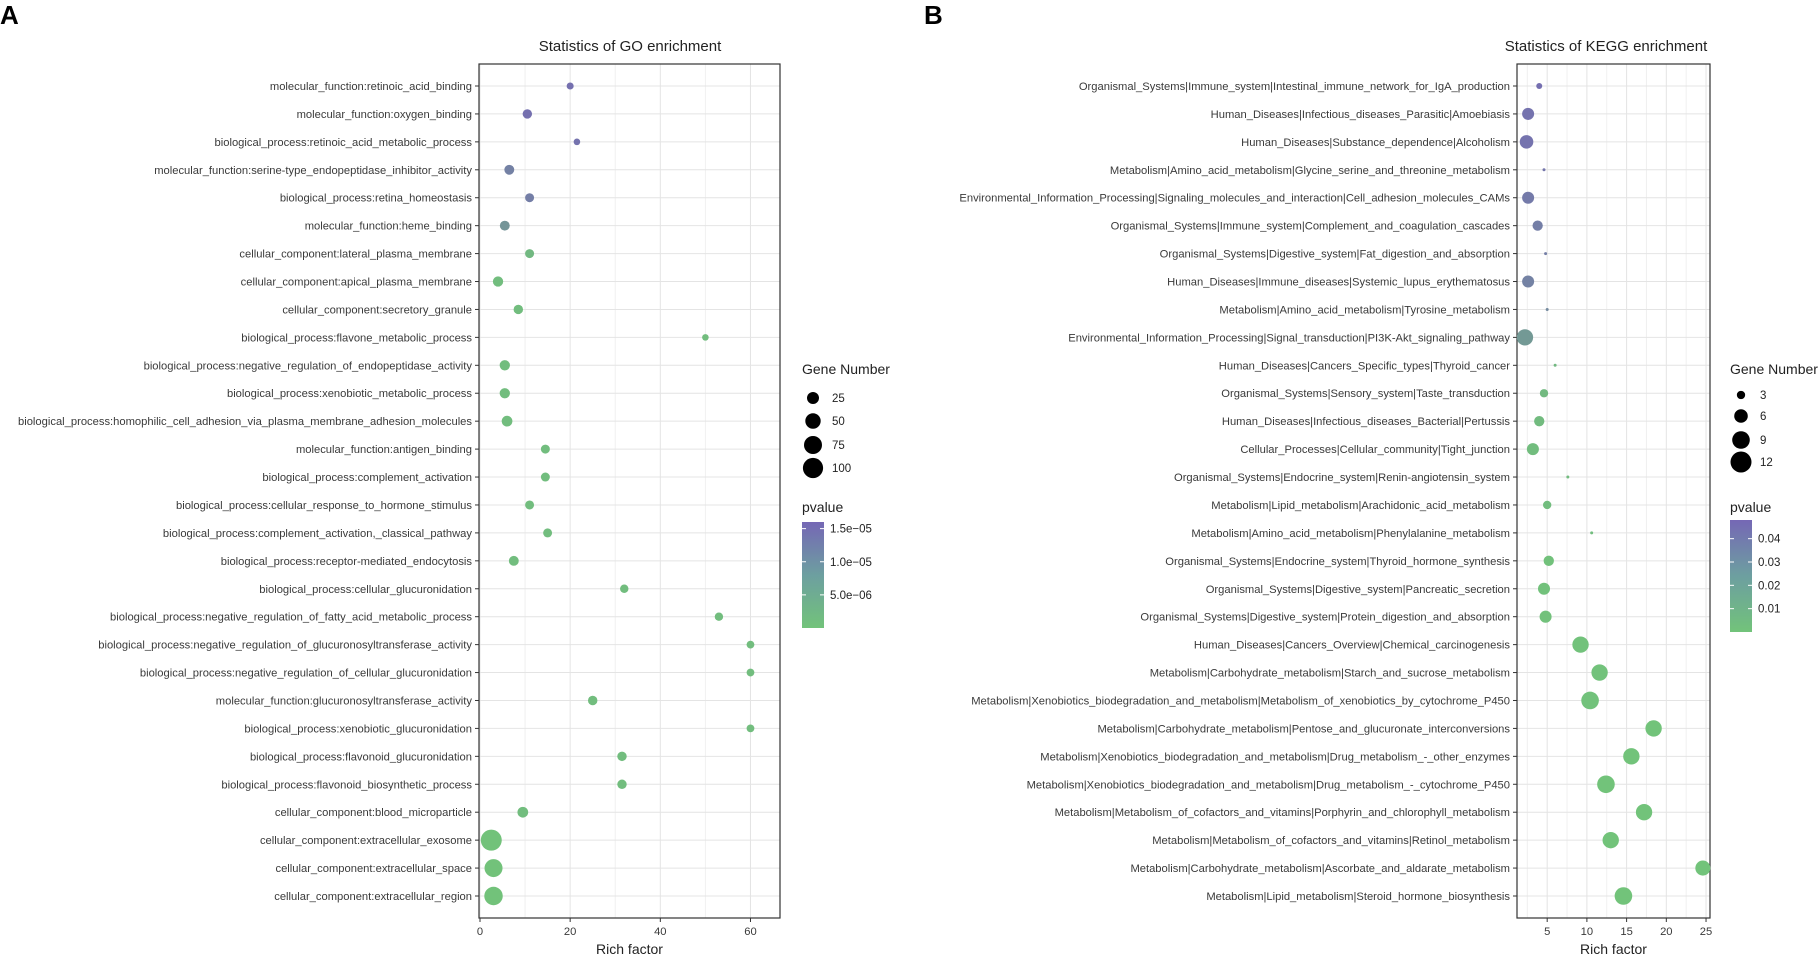 This screenshot has width=1820, height=958. I want to click on size-legend-label: 100, so click(841, 469).